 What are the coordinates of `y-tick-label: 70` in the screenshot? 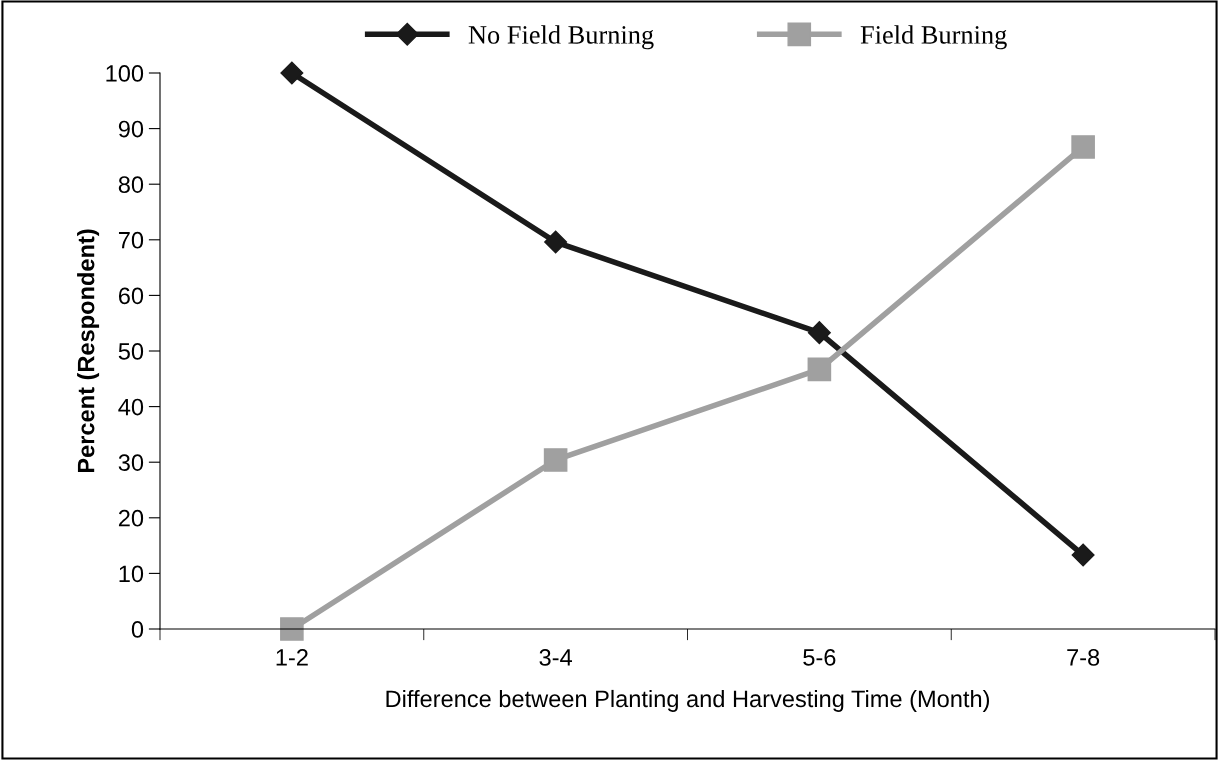 It's located at (131, 240).